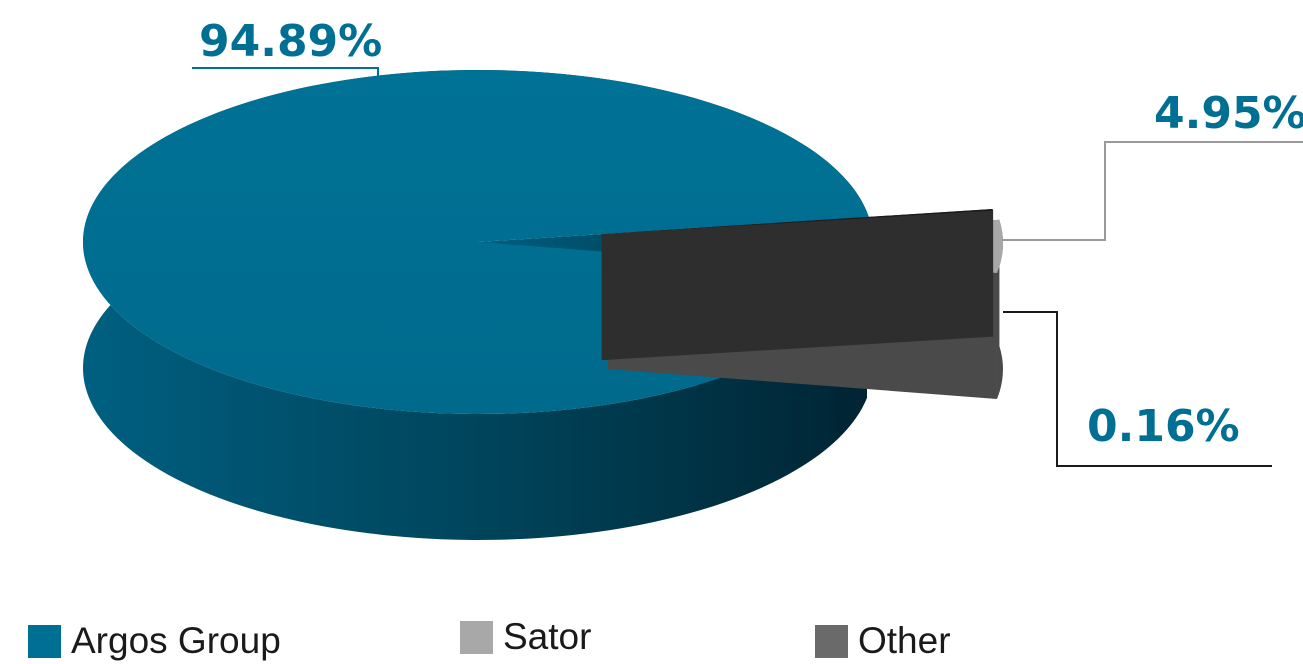 This screenshot has width=1303, height=664. Describe the element at coordinates (476, 637) in the screenshot. I see `legend-swatch-sator` at that location.